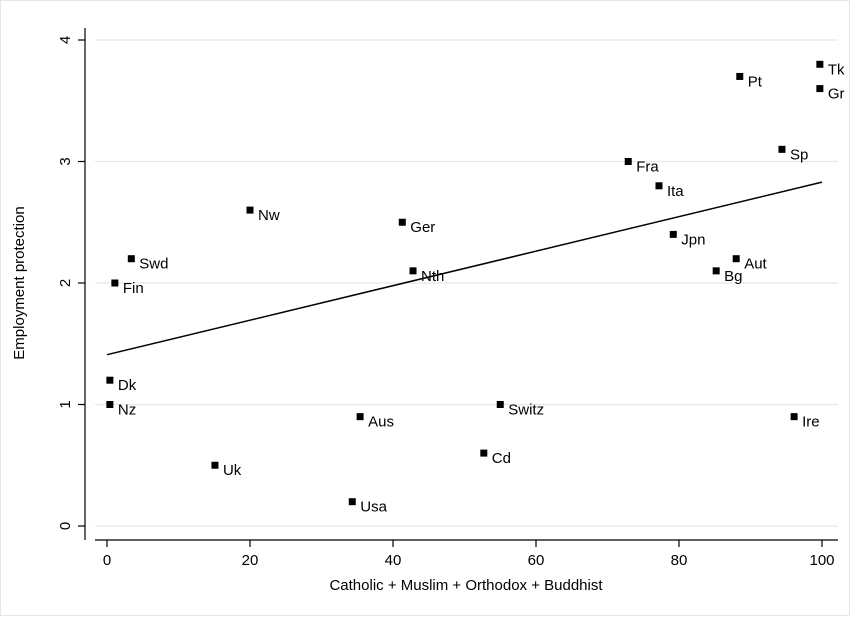  I want to click on x-tick-label: 100, so click(821, 560).